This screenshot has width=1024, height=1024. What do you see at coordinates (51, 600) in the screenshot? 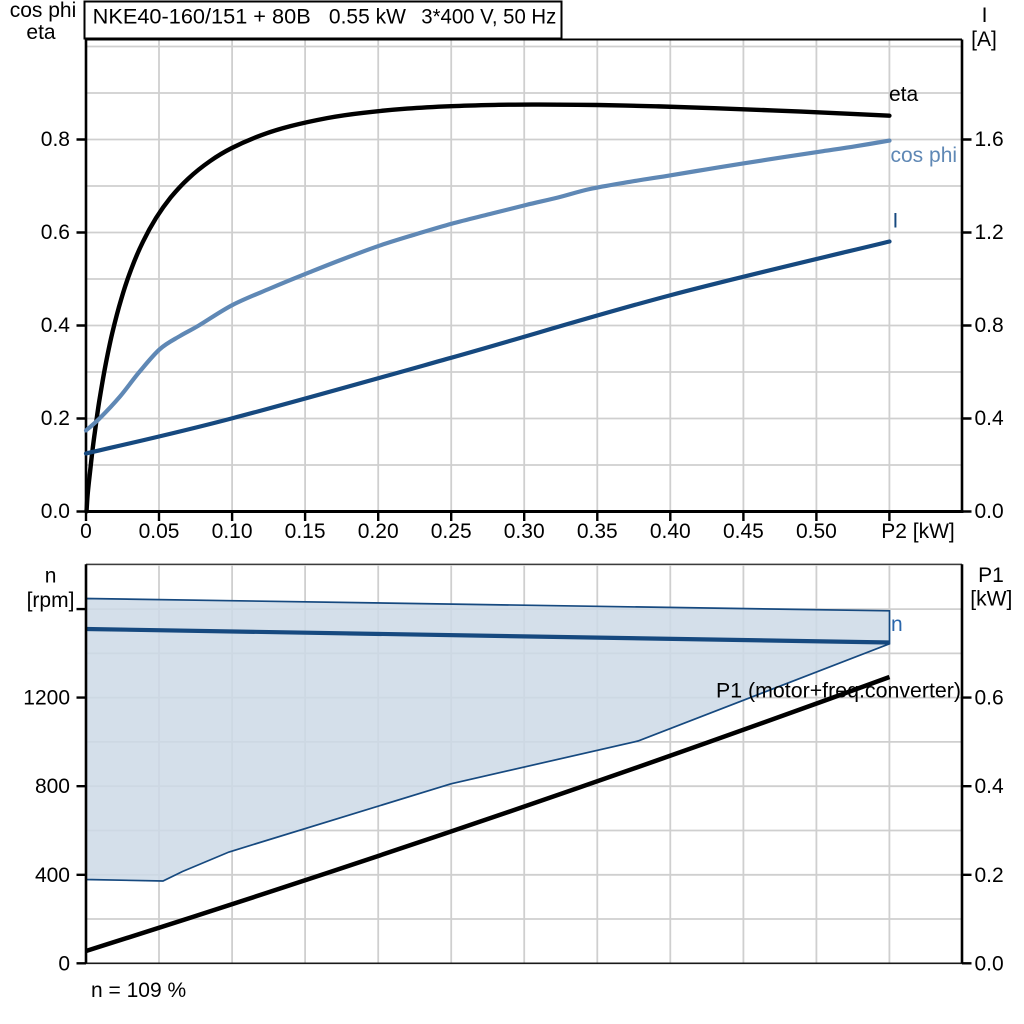
I see `svg-text: [rpm]` at bounding box center [51, 600].